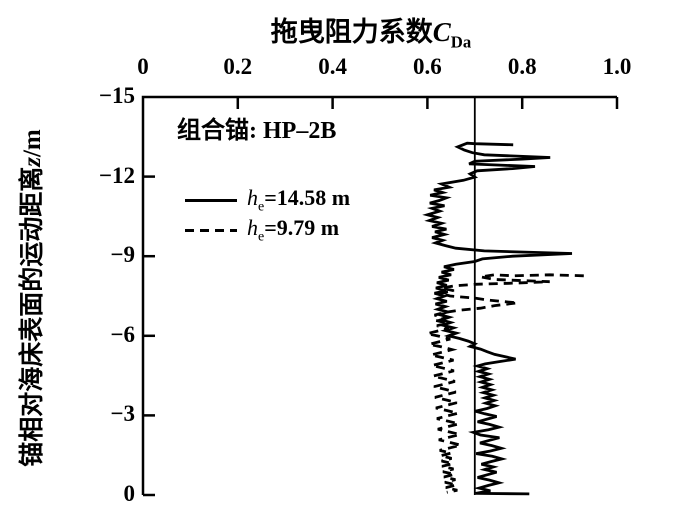 The image size is (689, 527). What do you see at coordinates (32, 162) in the screenshot?
I see `y-axis-title-variable: z` at bounding box center [32, 162].